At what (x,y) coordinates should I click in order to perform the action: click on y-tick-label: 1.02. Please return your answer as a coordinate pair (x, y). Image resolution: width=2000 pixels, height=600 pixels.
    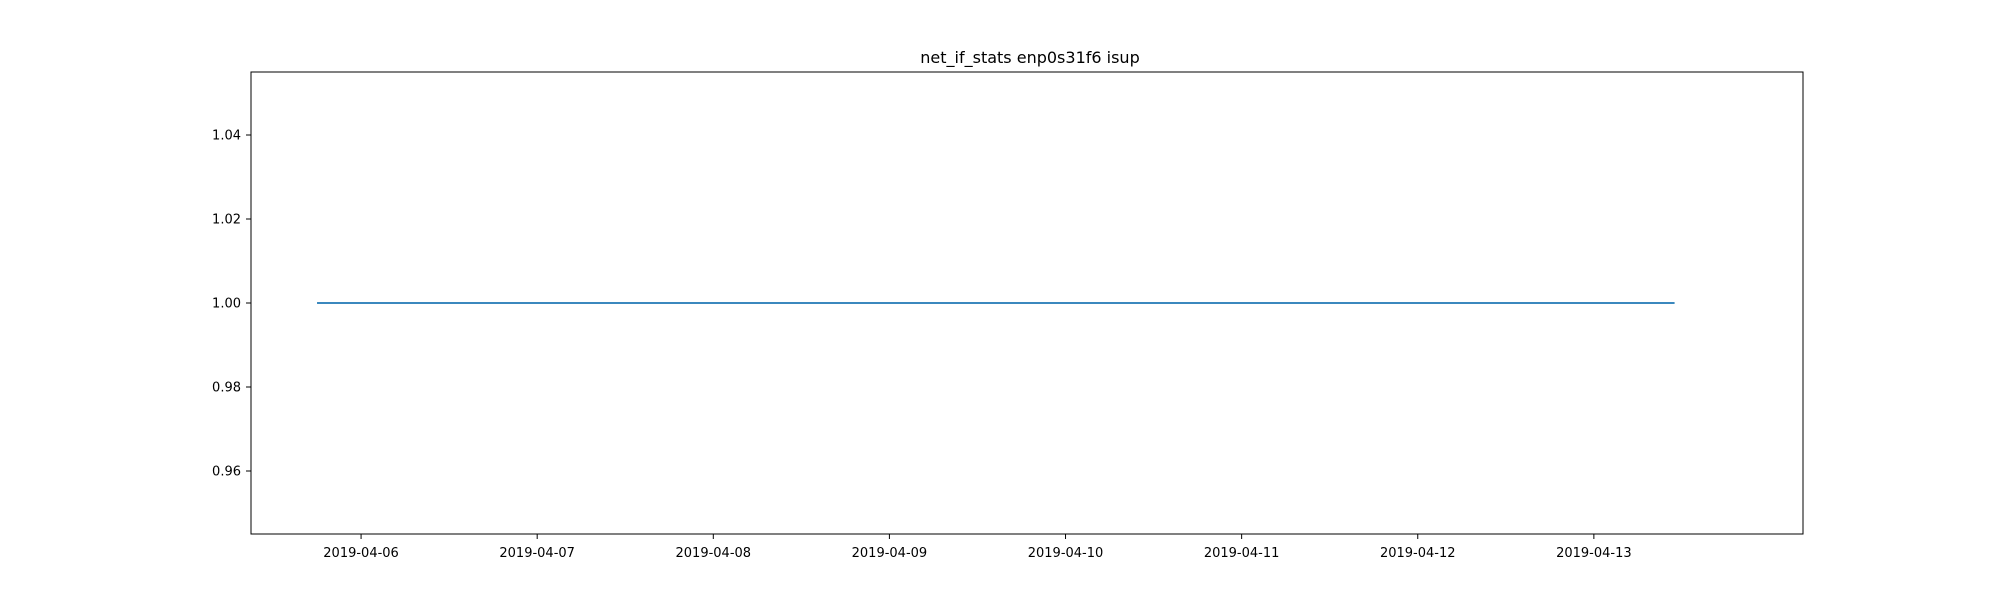
    Looking at the image, I should click on (226, 220).